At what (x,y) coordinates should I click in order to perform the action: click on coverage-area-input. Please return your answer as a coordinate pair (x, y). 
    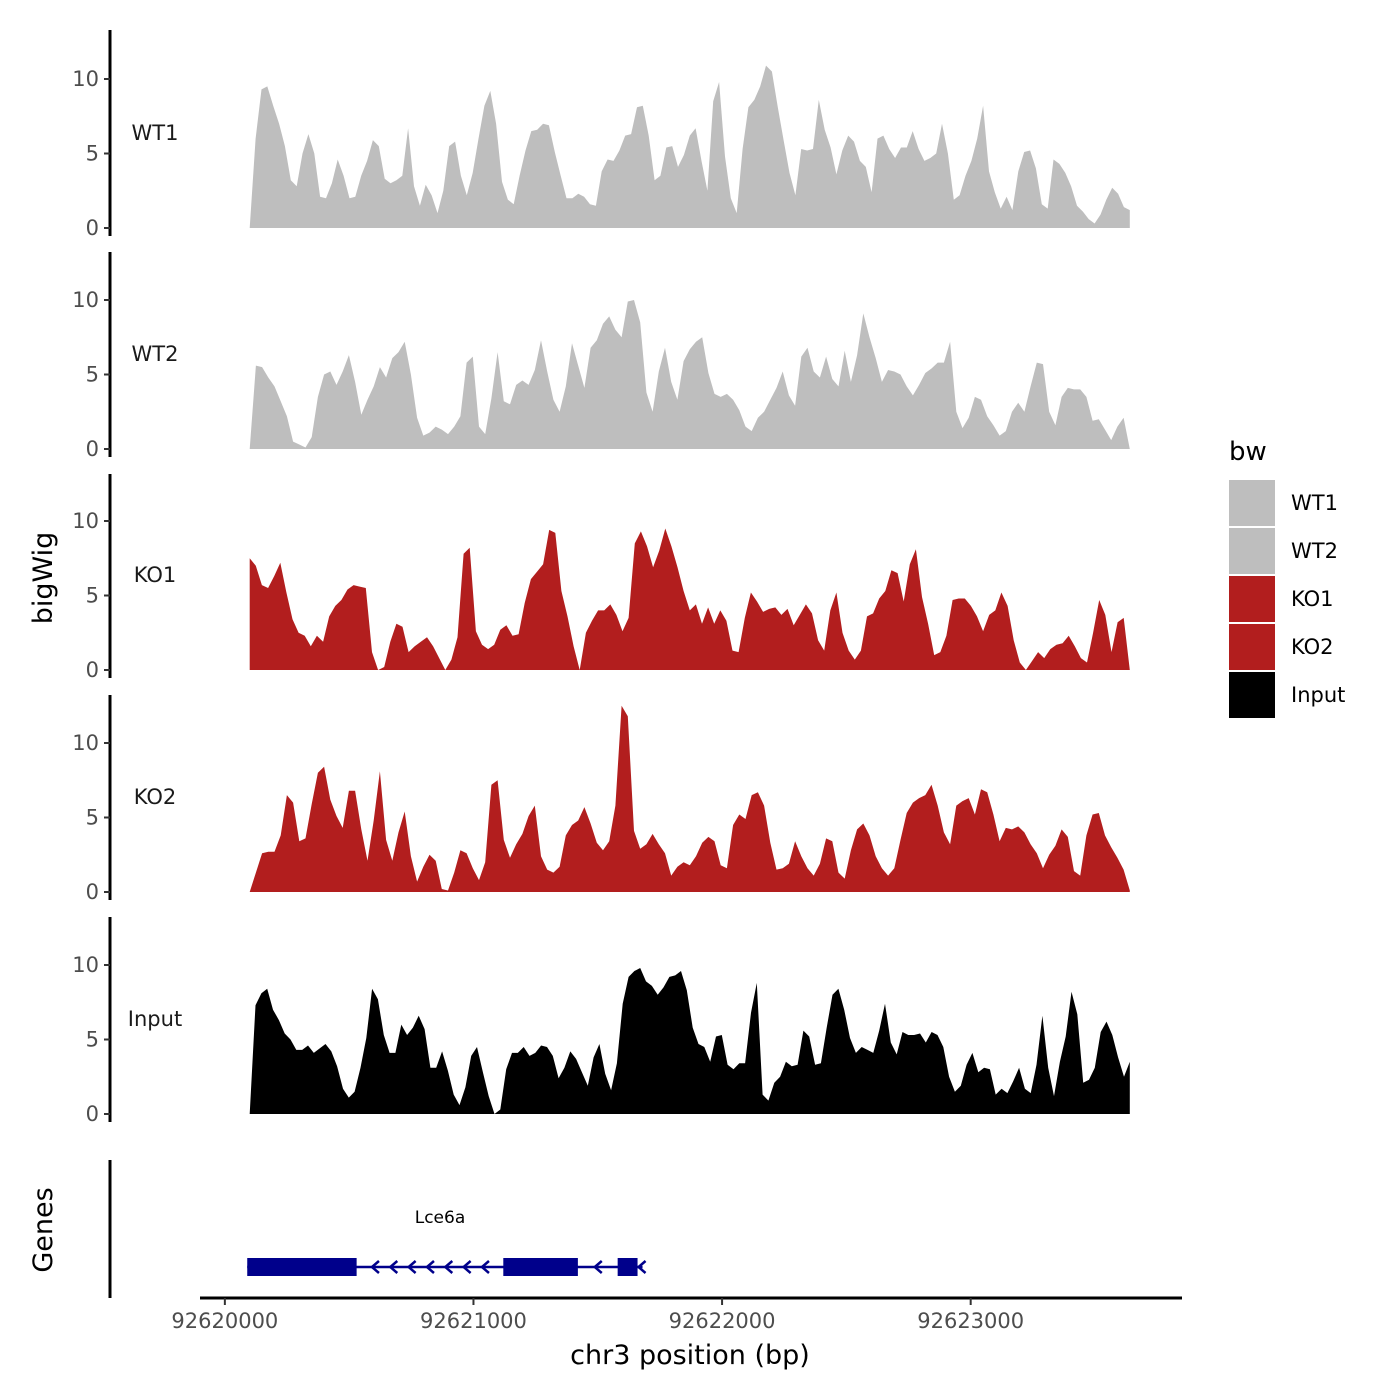
    Looking at the image, I should click on (689, 1041).